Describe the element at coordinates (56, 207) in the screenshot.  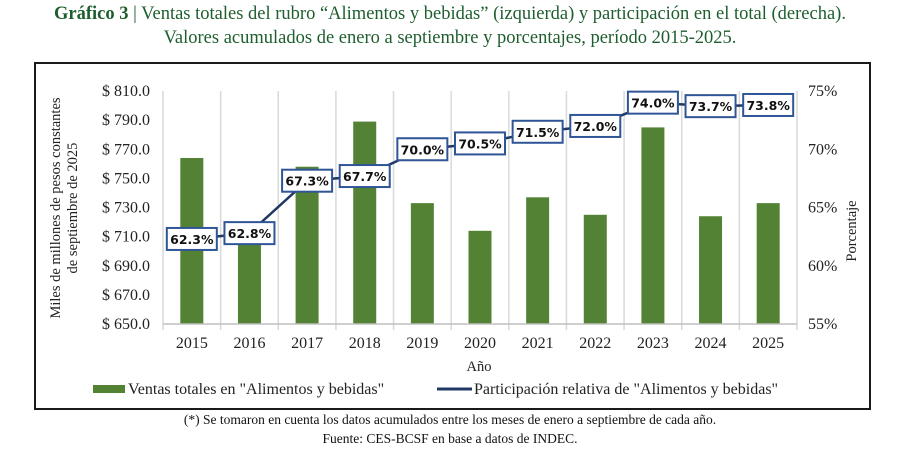
I see `y-axis-label-line-1: Miles de millones de pesos constantes` at that location.